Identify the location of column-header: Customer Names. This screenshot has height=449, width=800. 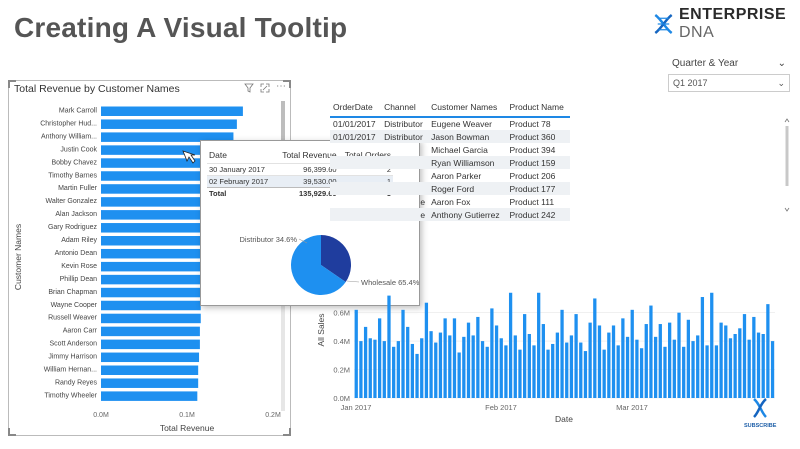
(467, 109).